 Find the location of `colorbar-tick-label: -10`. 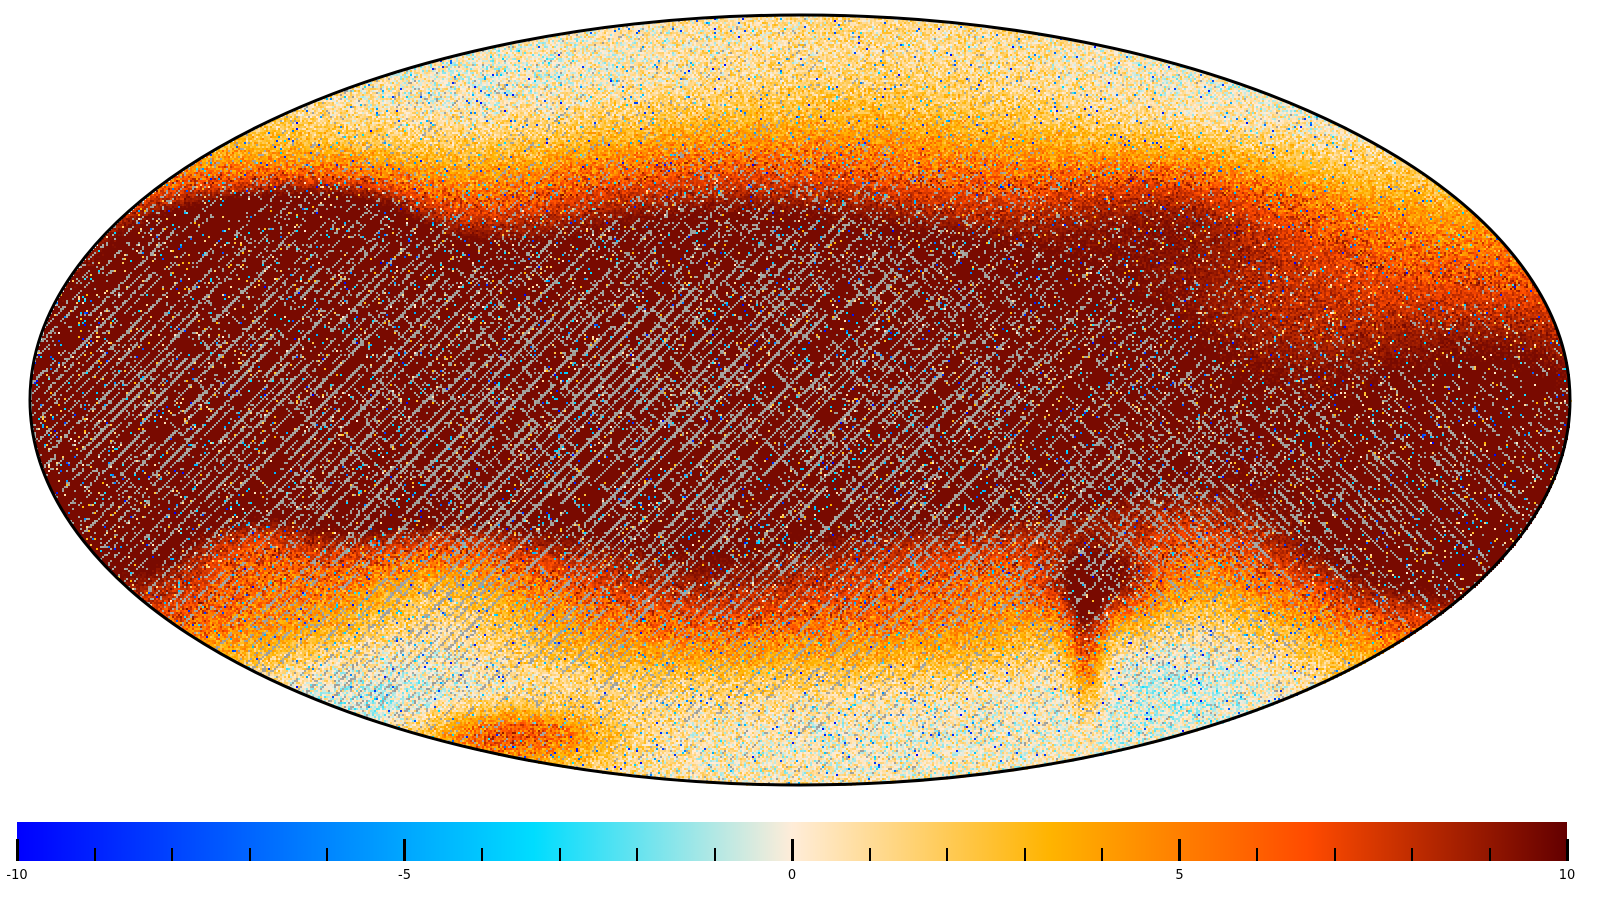

colorbar-tick-label: -10 is located at coordinates (17, 875).